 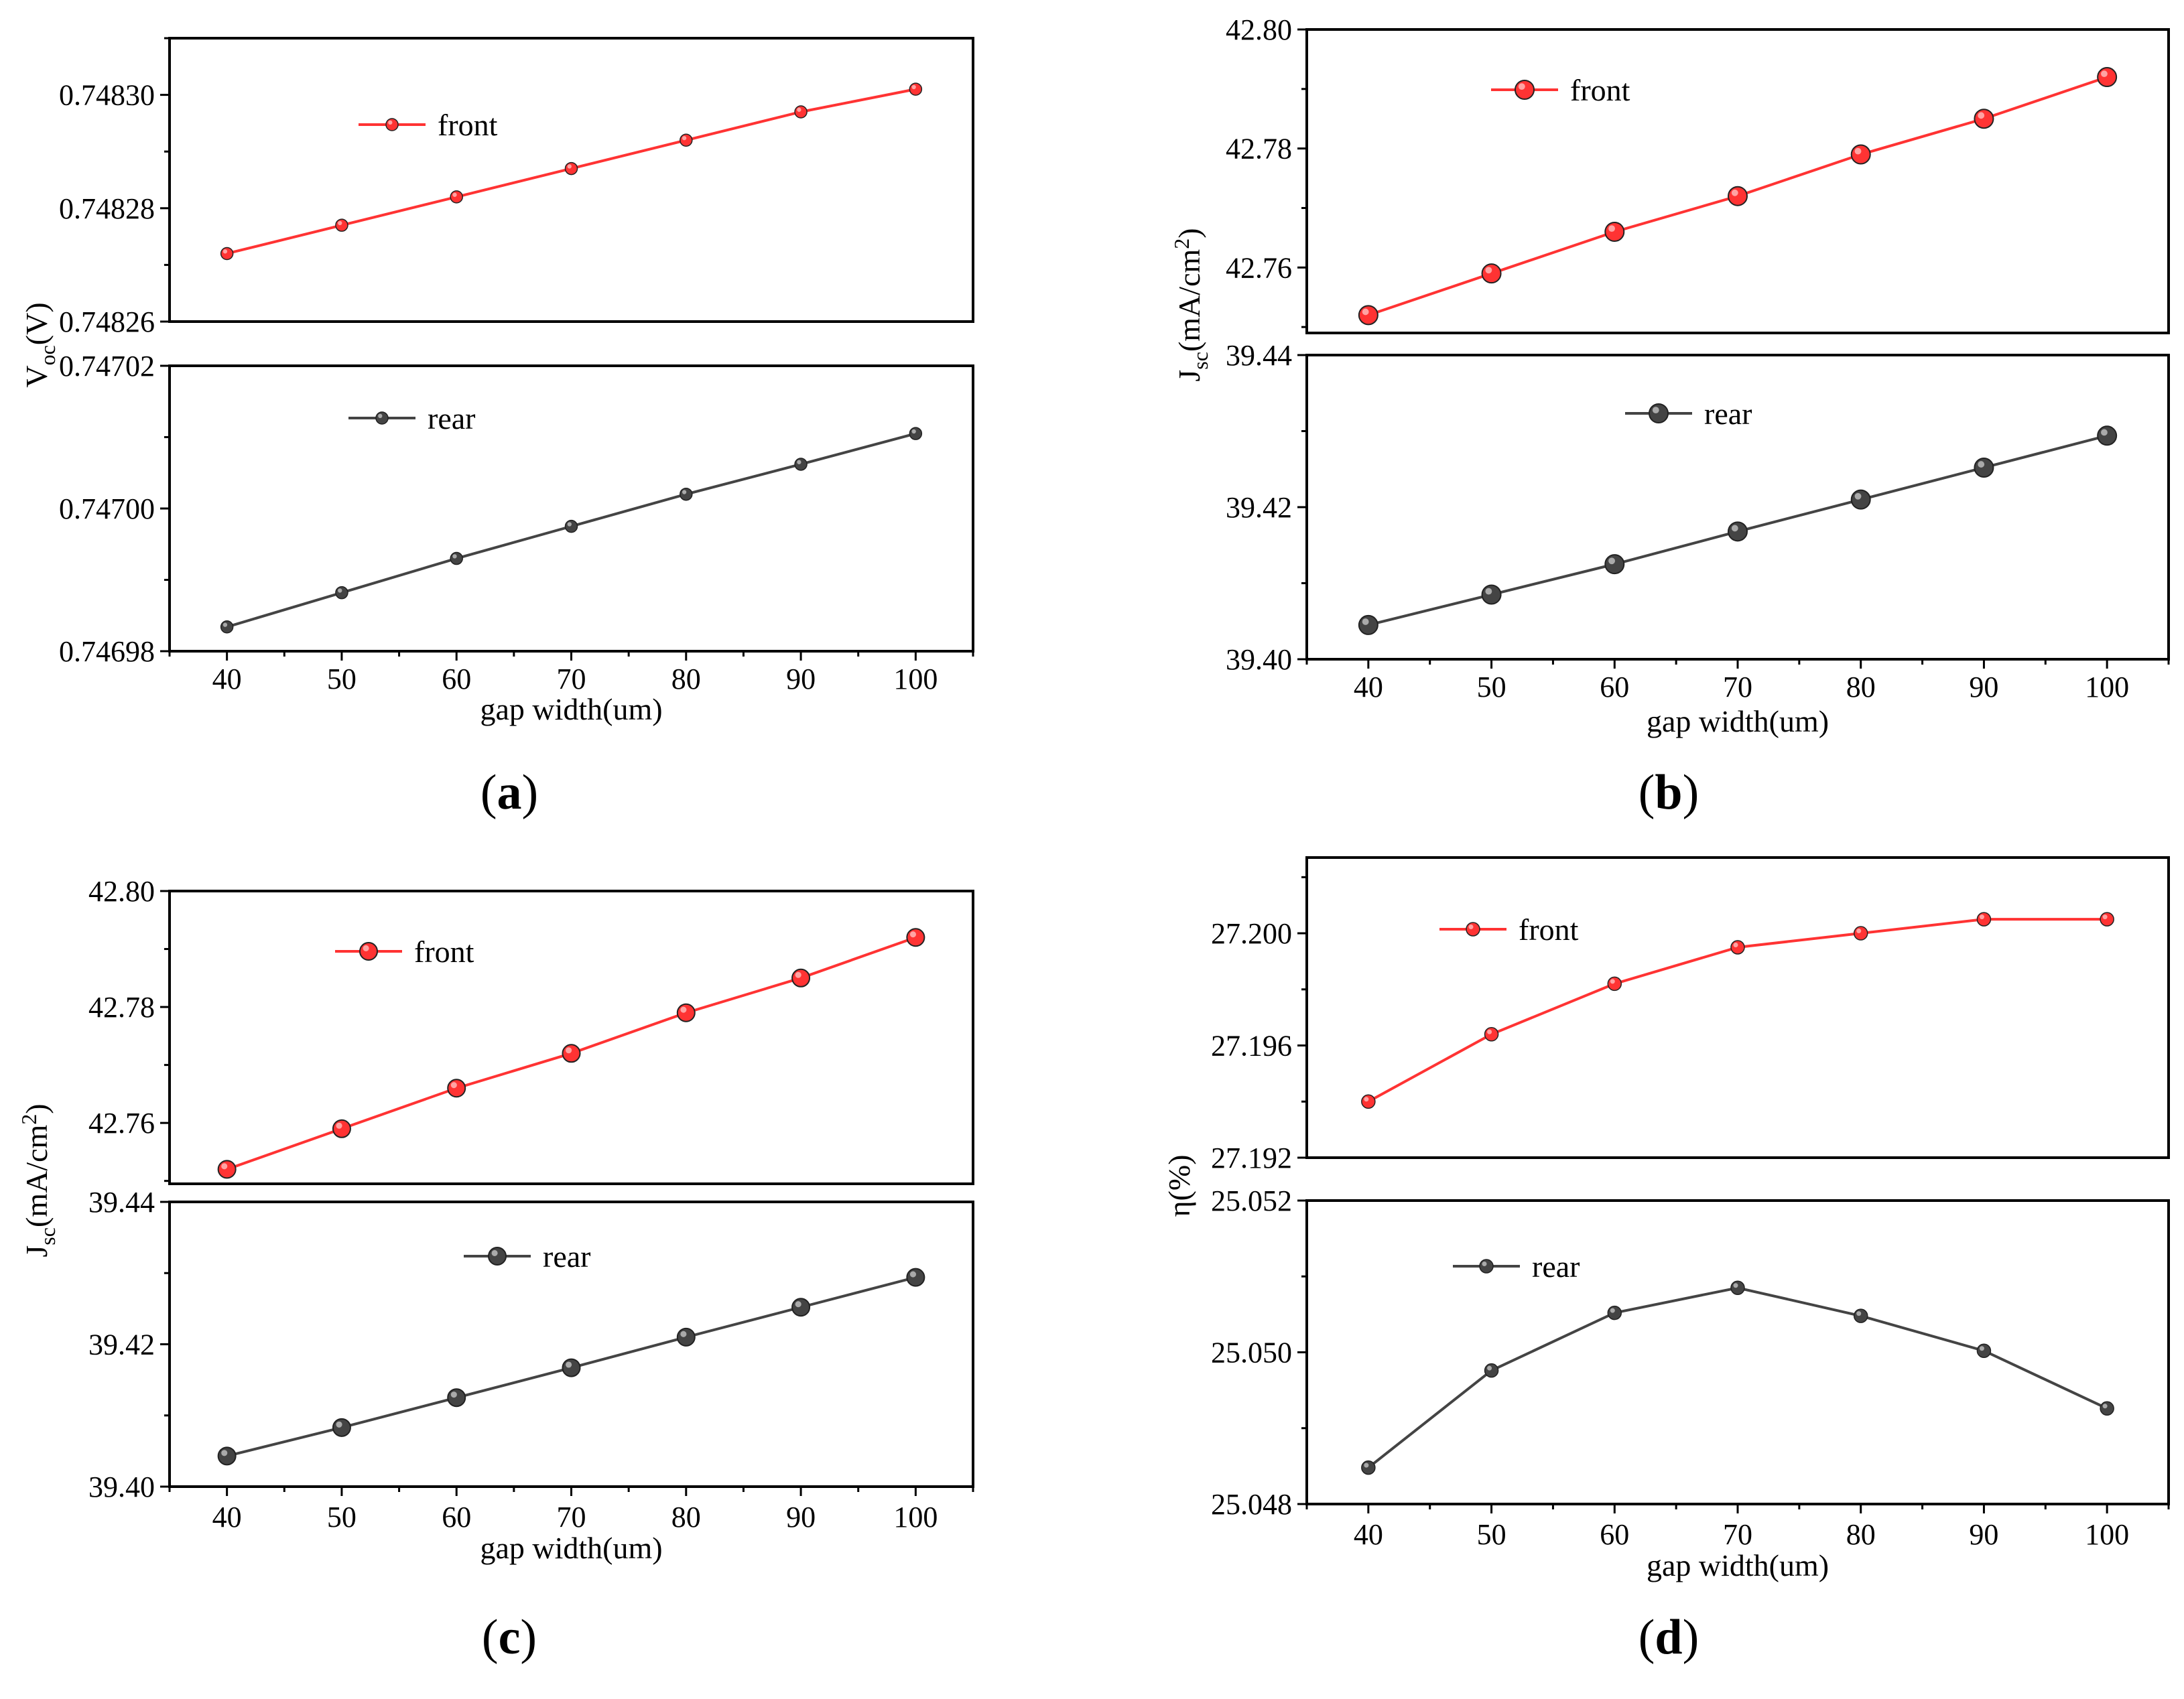 What do you see at coordinates (1252, 1200) in the screenshot?
I see `y-tick-label: 25.052` at bounding box center [1252, 1200].